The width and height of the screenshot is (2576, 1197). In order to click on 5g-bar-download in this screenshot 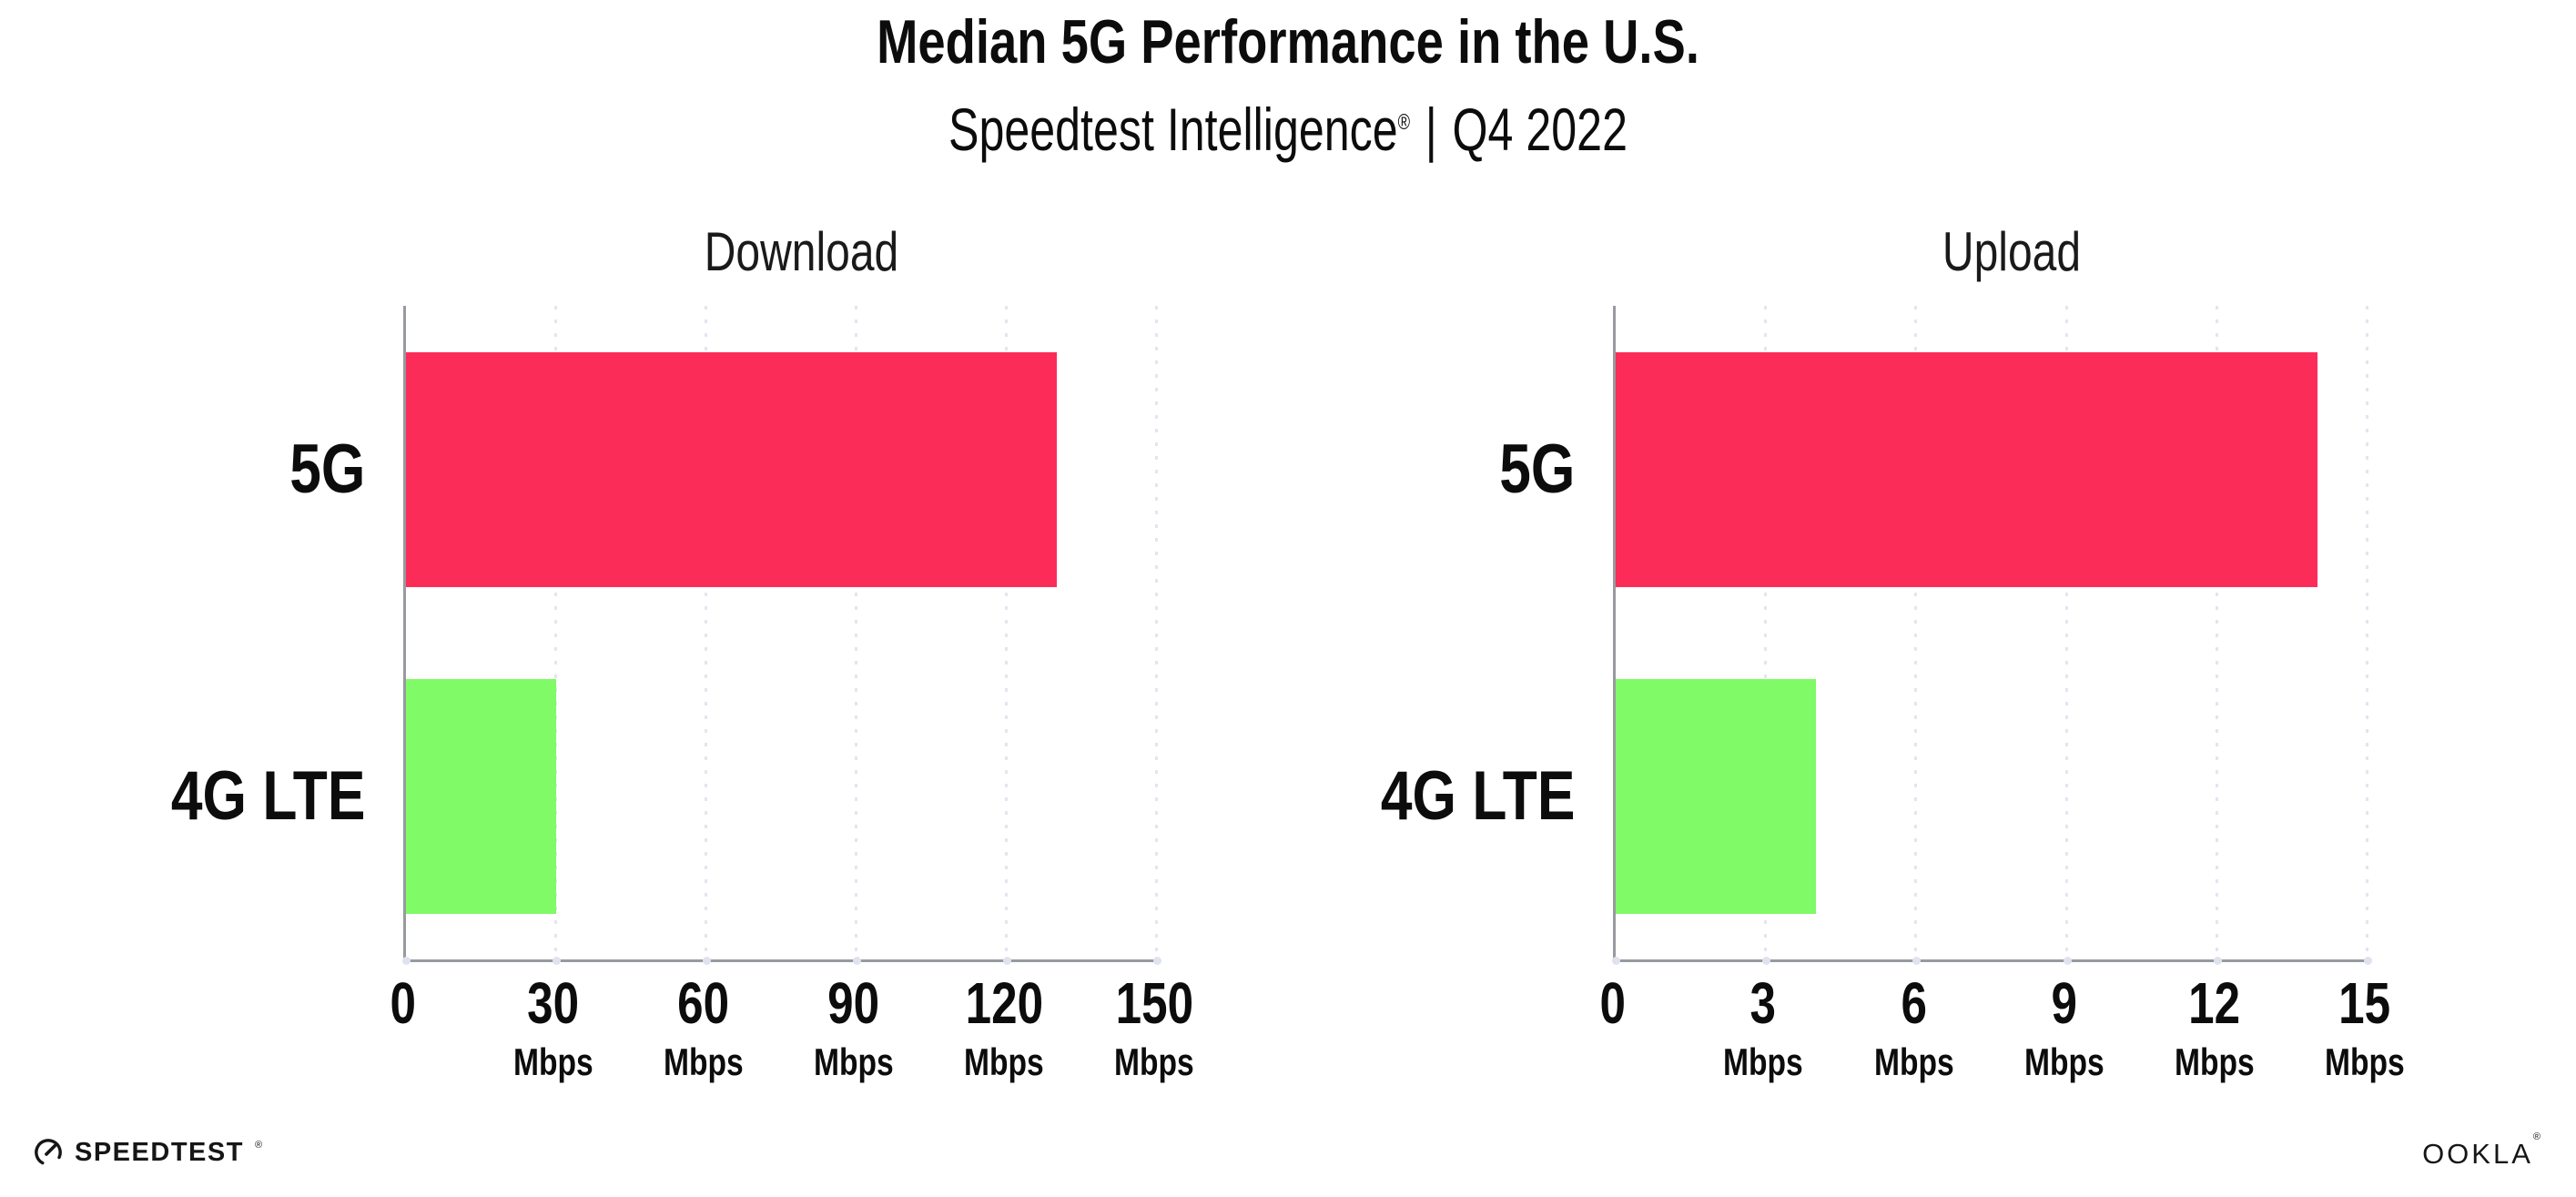, I will do `click(731, 470)`.